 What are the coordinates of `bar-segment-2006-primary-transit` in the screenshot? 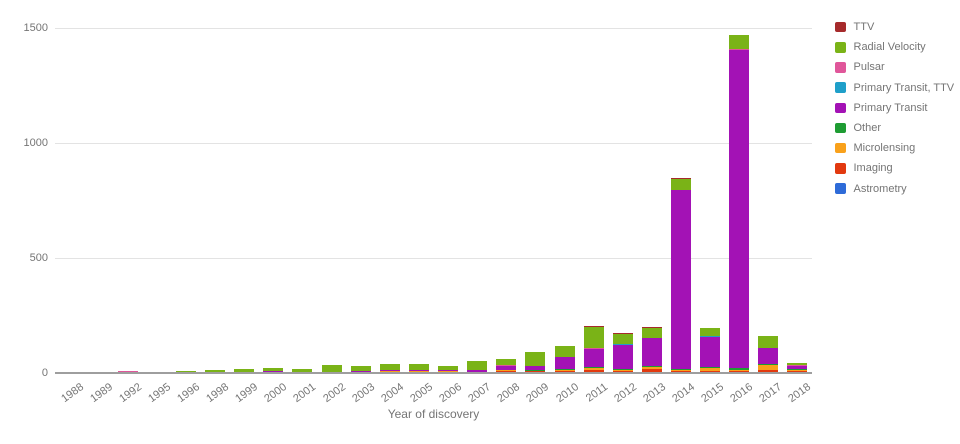 It's located at (448, 371).